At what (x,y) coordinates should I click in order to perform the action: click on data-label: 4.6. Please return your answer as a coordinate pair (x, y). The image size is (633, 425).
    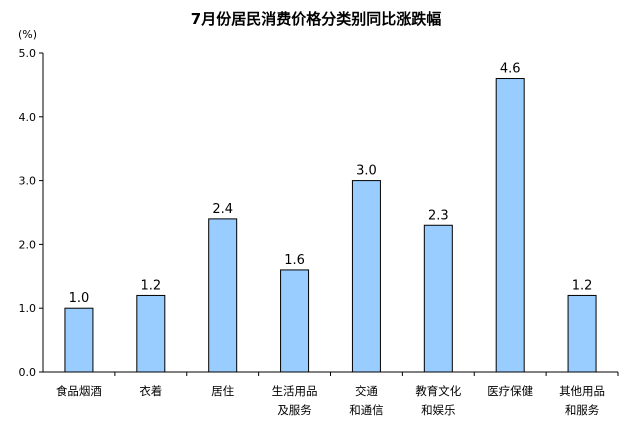
    Looking at the image, I should click on (510, 69).